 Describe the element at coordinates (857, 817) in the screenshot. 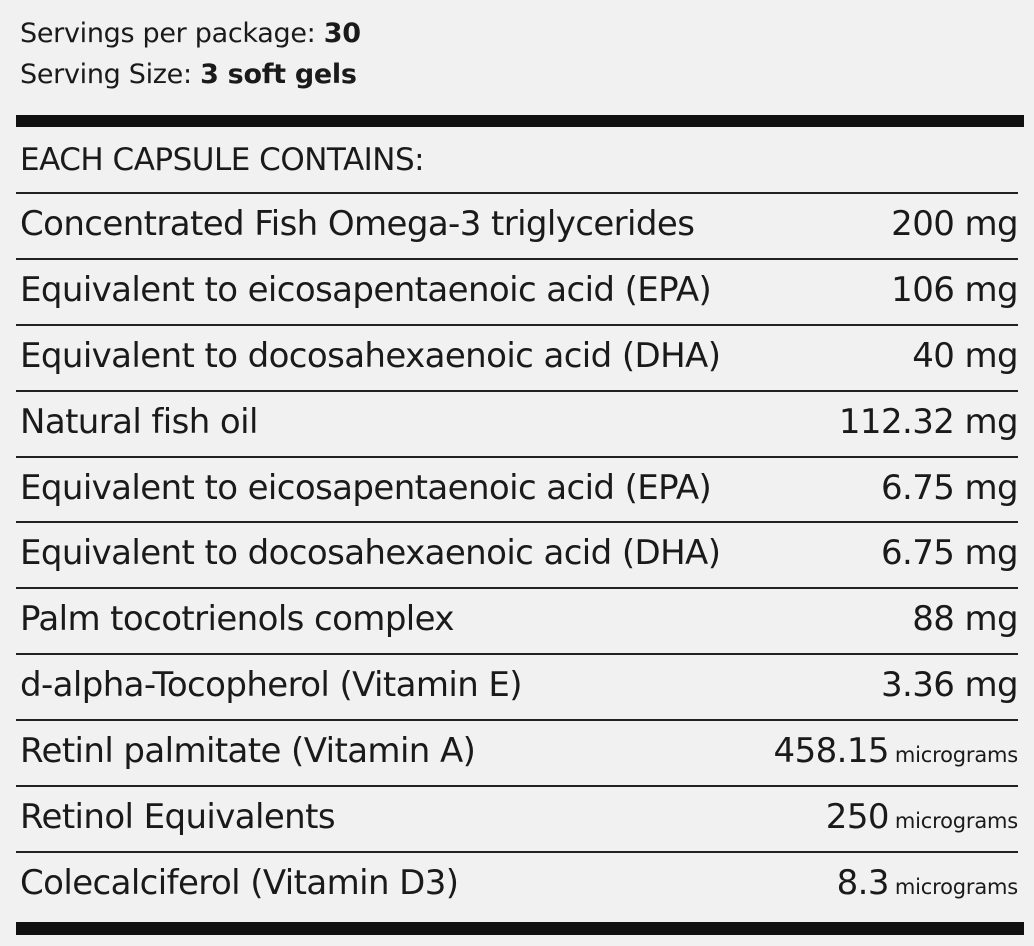

I see `amount-value: 250` at that location.